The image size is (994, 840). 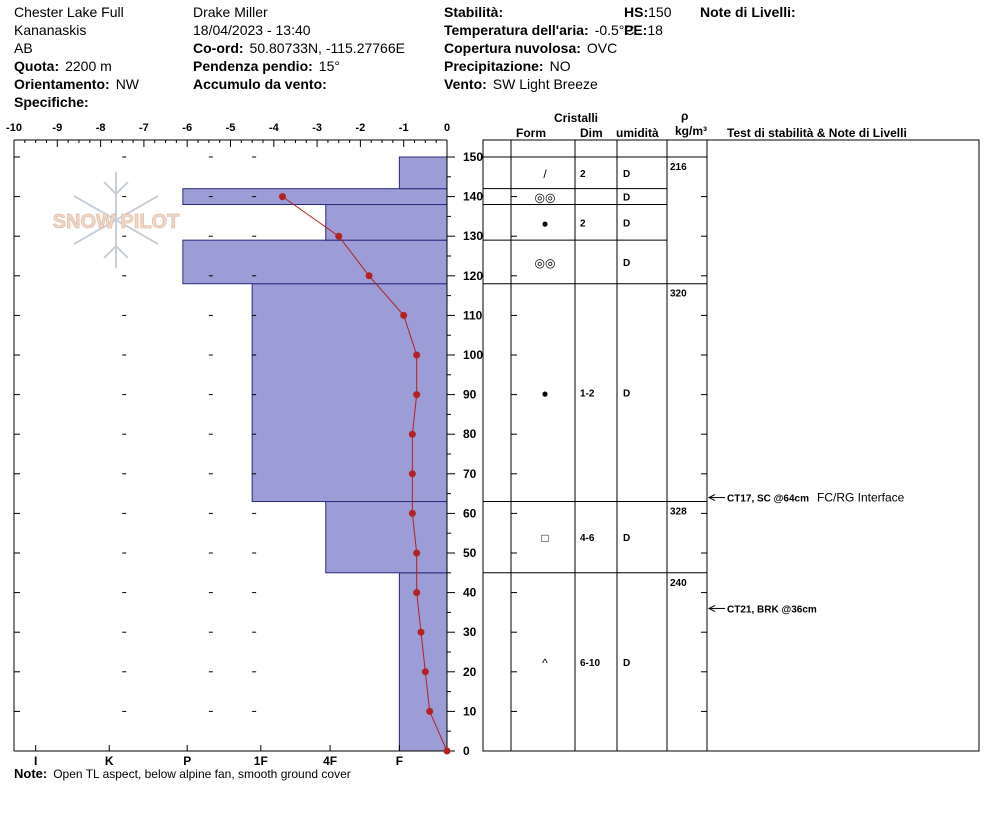 I want to click on temperature-tick-label: -9, so click(x=57, y=128).